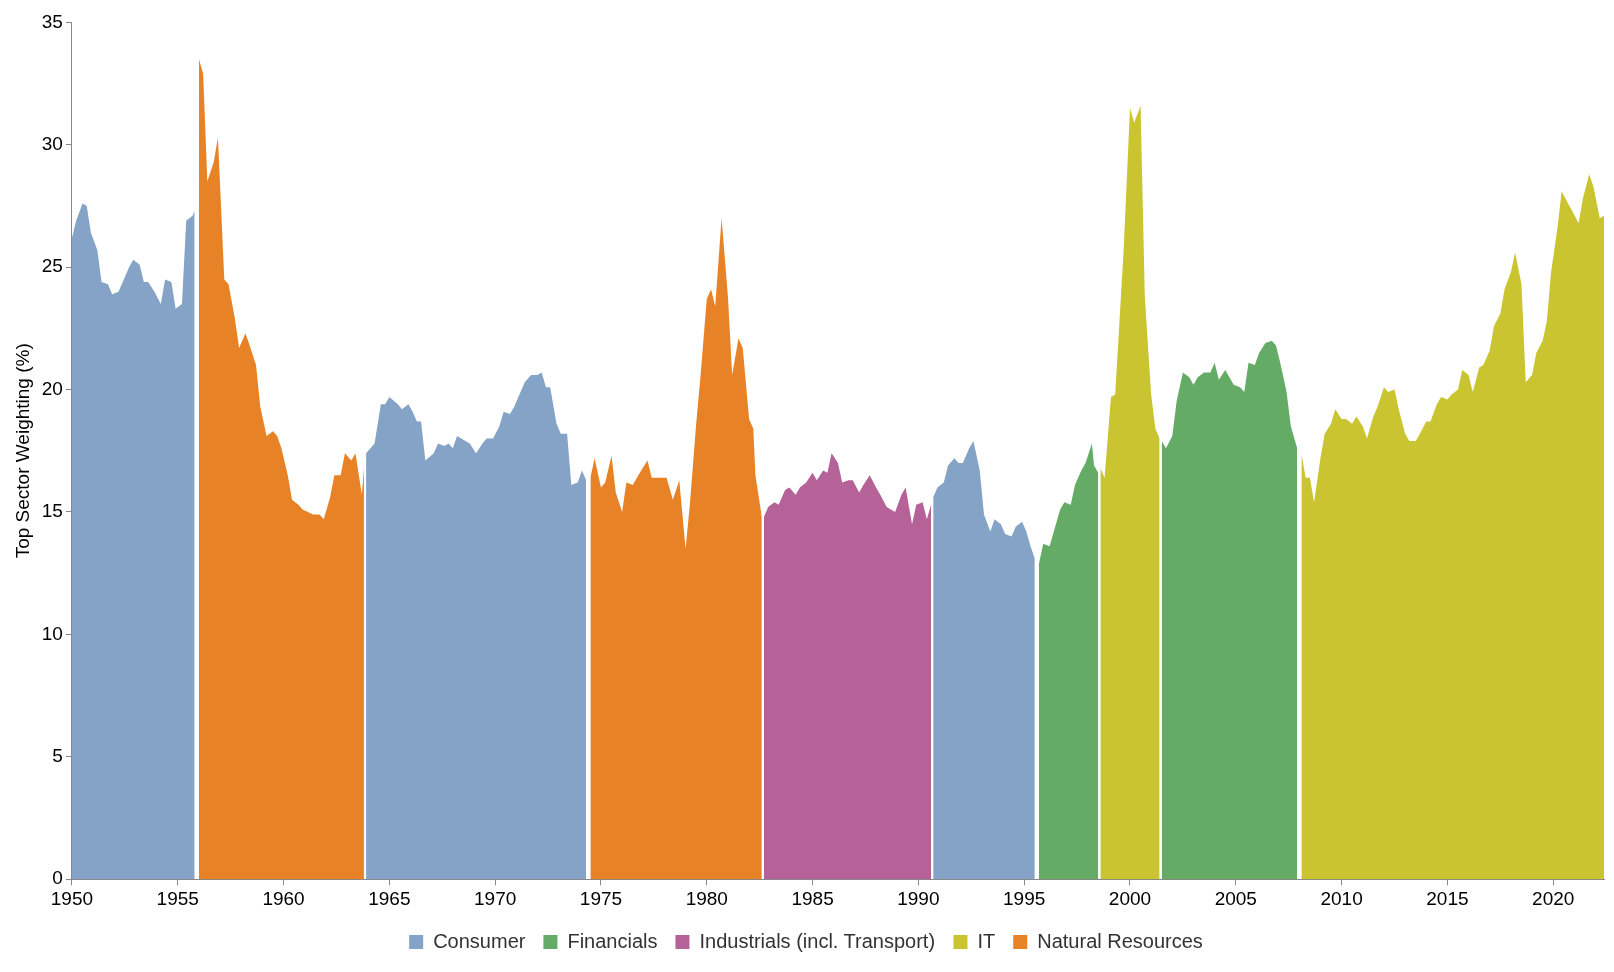 This screenshot has height=972, width=1614. What do you see at coordinates (52, 144) in the screenshot?
I see `y-tick-label: 30` at bounding box center [52, 144].